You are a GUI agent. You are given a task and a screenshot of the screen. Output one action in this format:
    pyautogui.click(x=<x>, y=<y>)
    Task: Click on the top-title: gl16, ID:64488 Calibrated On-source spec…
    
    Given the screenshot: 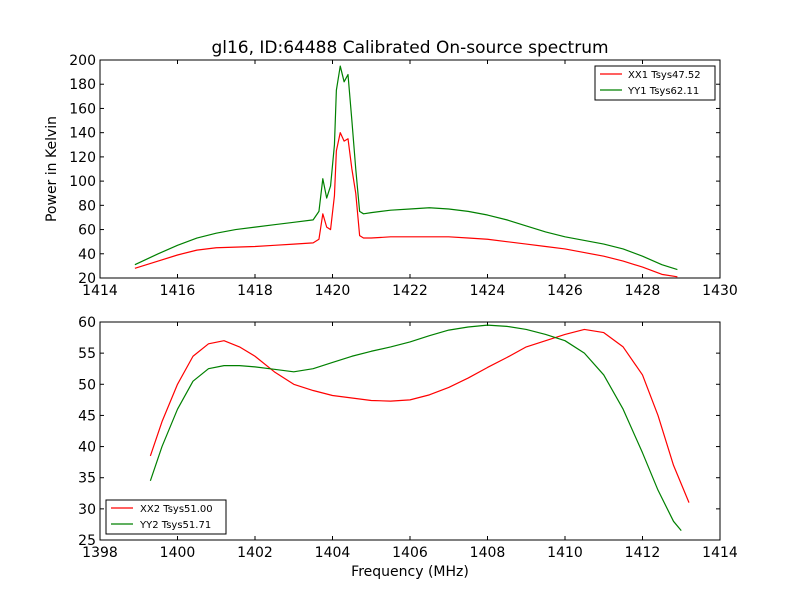 What is the action you would take?
    pyautogui.click(x=409, y=48)
    